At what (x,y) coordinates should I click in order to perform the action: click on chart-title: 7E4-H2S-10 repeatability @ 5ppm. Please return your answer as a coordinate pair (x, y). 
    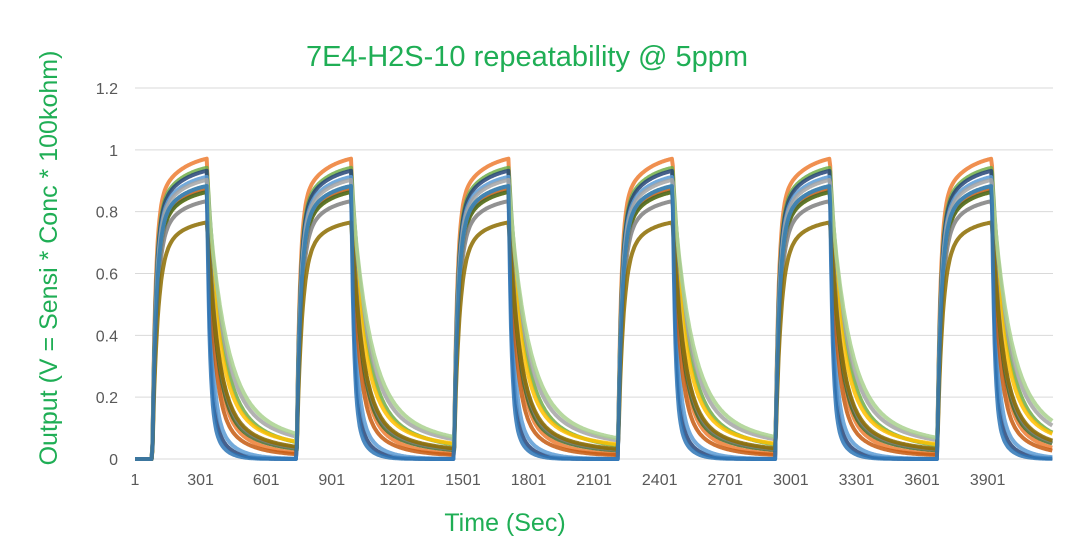
    Looking at the image, I should click on (527, 57).